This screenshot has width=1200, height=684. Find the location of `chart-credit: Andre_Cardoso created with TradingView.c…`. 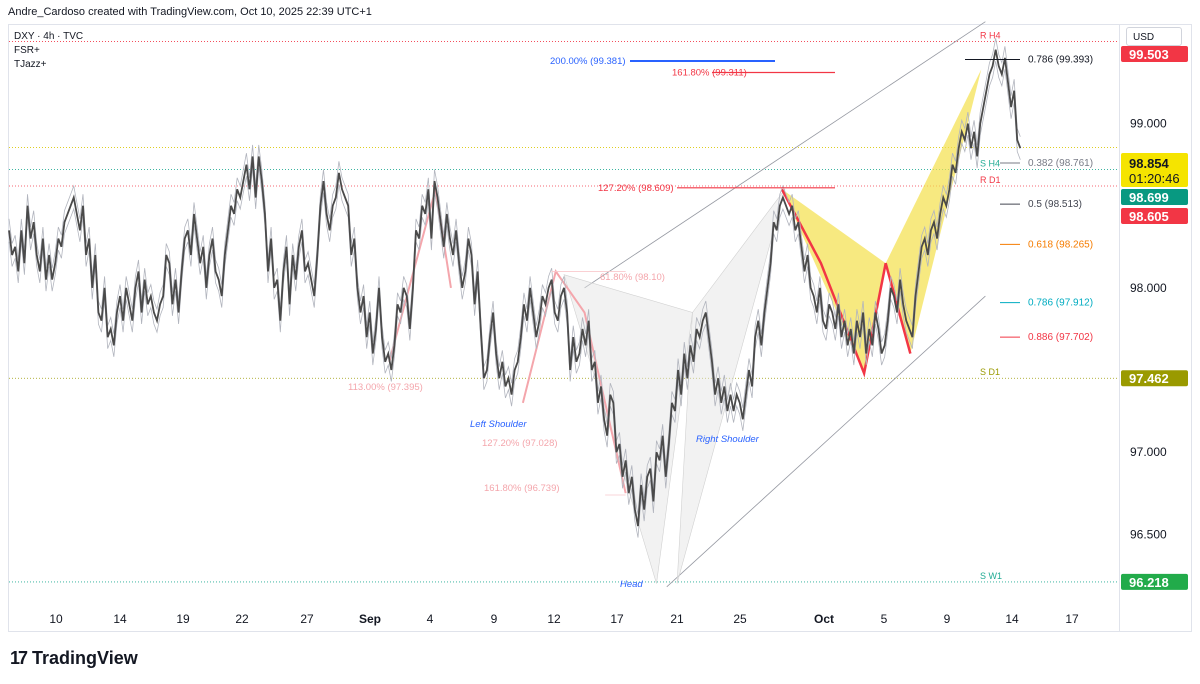

chart-credit: Andre_Cardoso created with TradingView.c… is located at coordinates (190, 12).